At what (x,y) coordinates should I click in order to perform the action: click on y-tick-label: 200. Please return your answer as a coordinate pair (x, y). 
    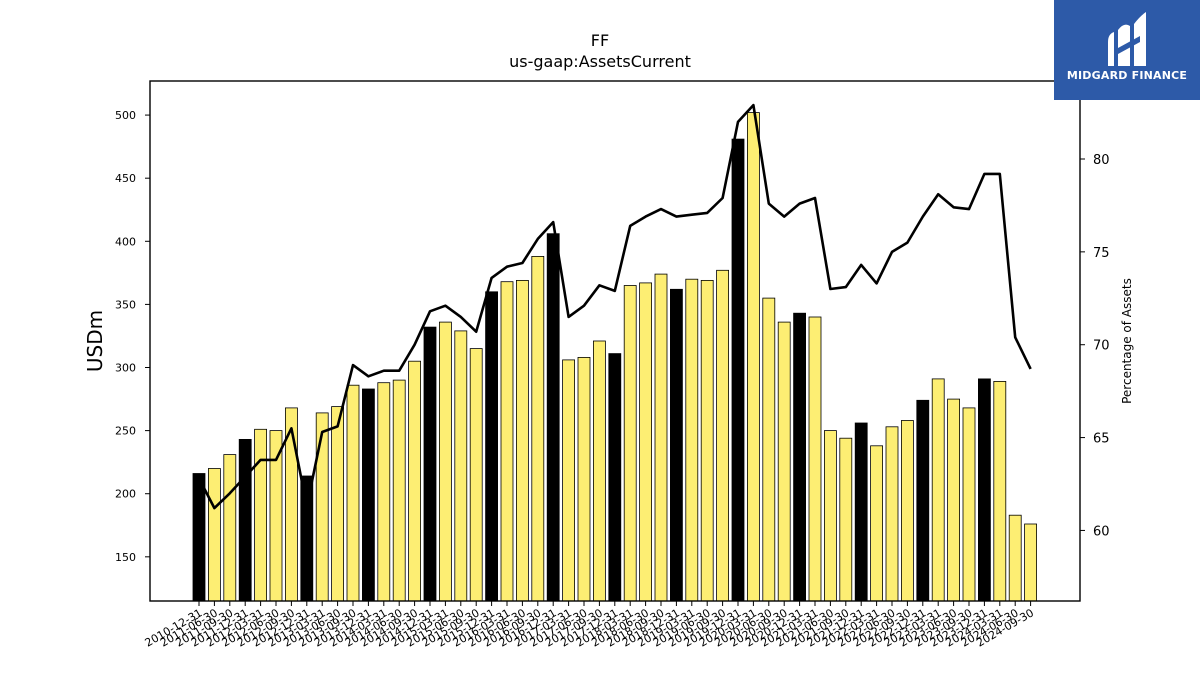
    Looking at the image, I should click on (125, 494).